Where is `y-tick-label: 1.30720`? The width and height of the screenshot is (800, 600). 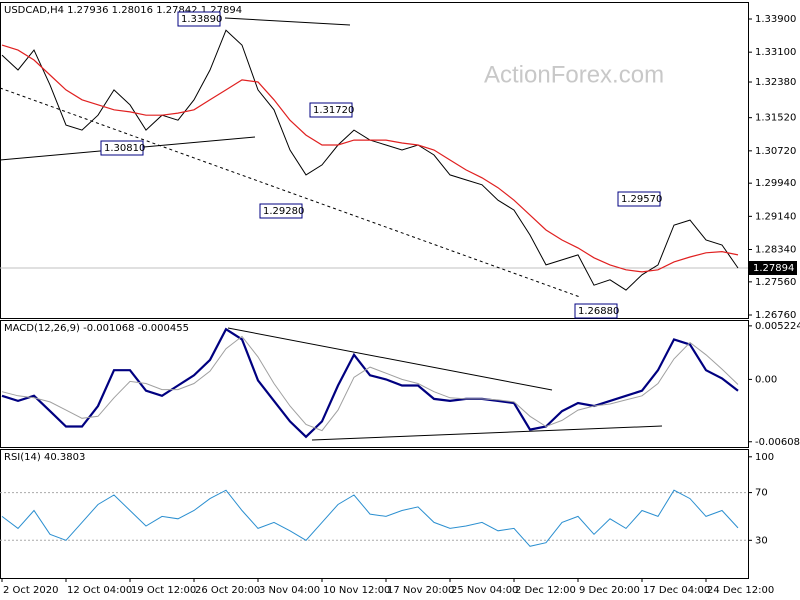 y-tick-label: 1.30720 is located at coordinates (775, 151).